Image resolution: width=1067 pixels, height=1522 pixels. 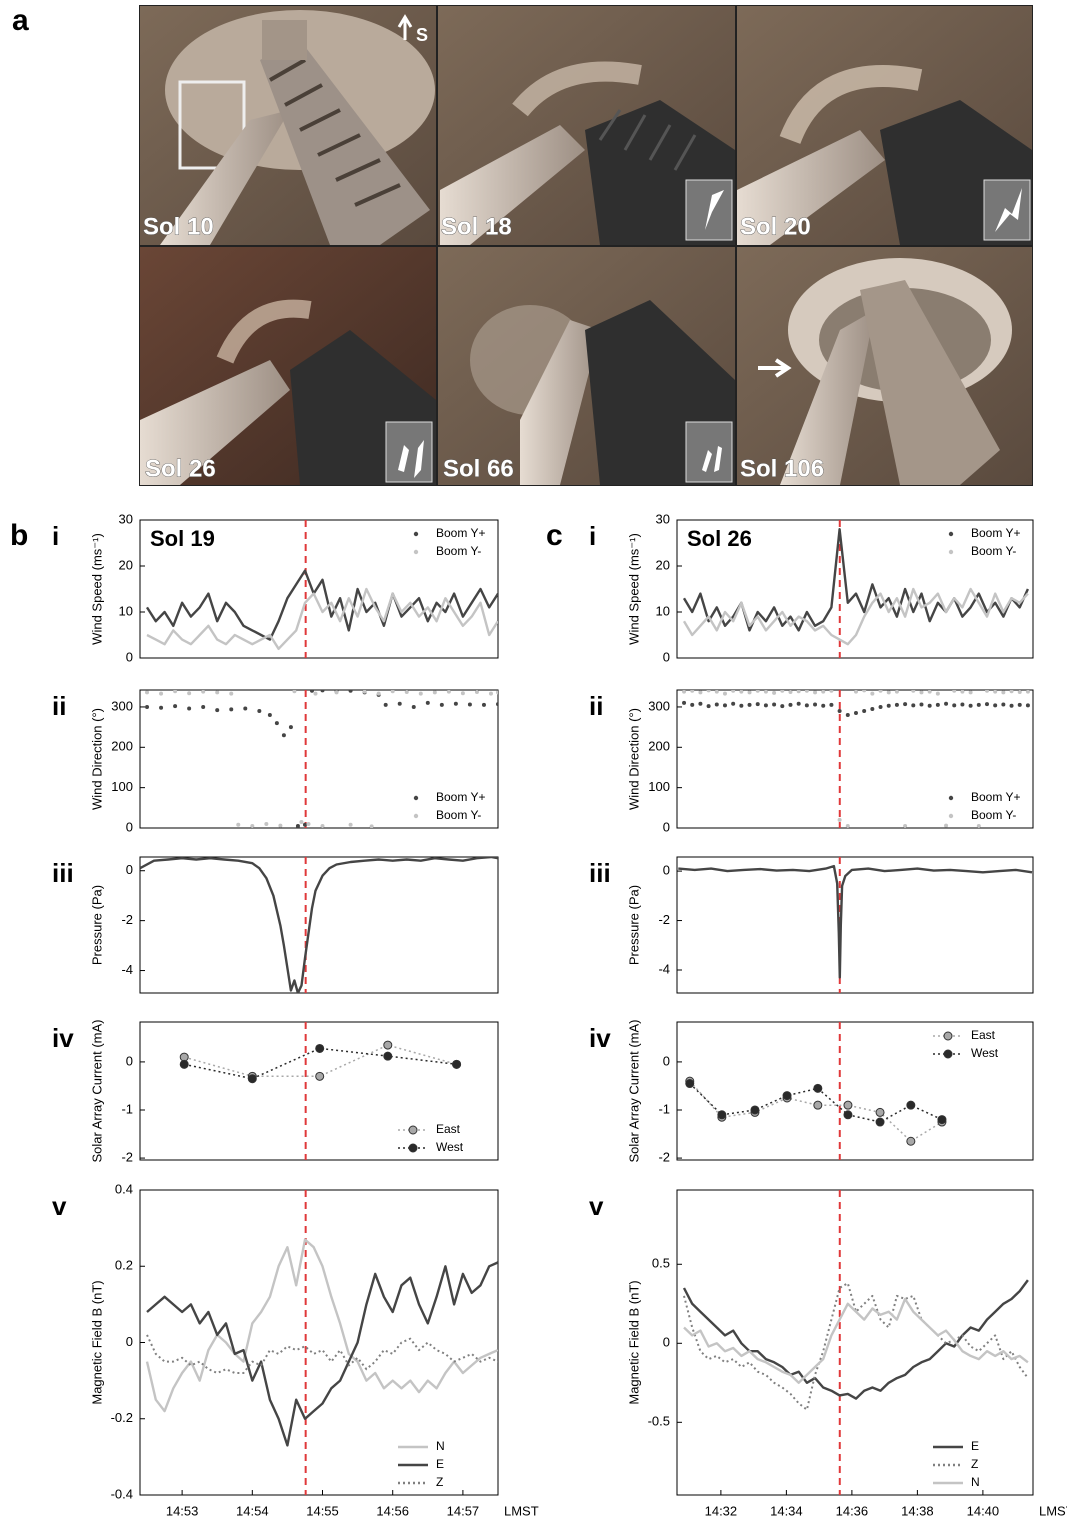 What do you see at coordinates (884, 366) in the screenshot?
I see `photo: Sol 106` at bounding box center [884, 366].